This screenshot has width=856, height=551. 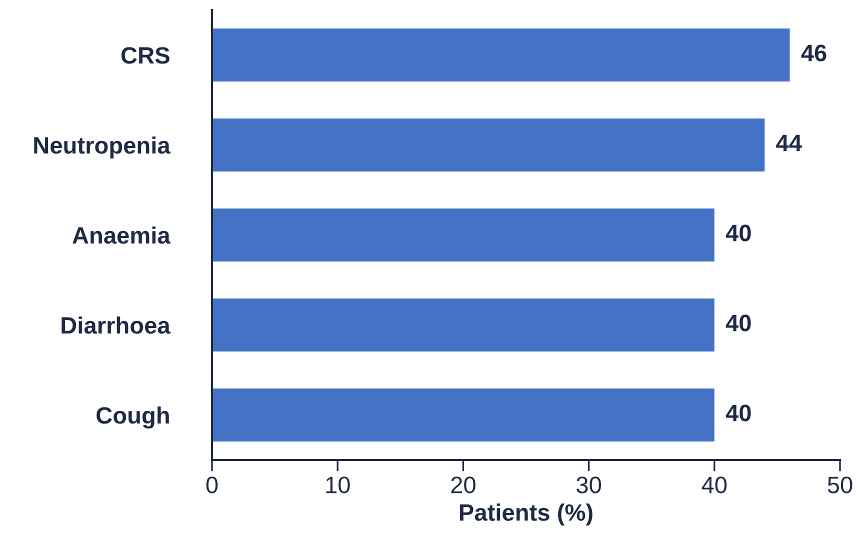 What do you see at coordinates (789, 143) in the screenshot?
I see `data-label: 44` at bounding box center [789, 143].